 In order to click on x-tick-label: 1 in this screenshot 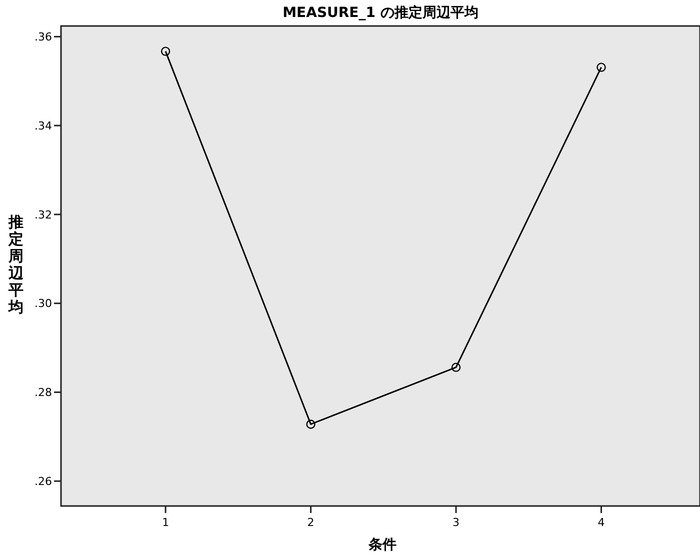, I will do `click(166, 522)`.